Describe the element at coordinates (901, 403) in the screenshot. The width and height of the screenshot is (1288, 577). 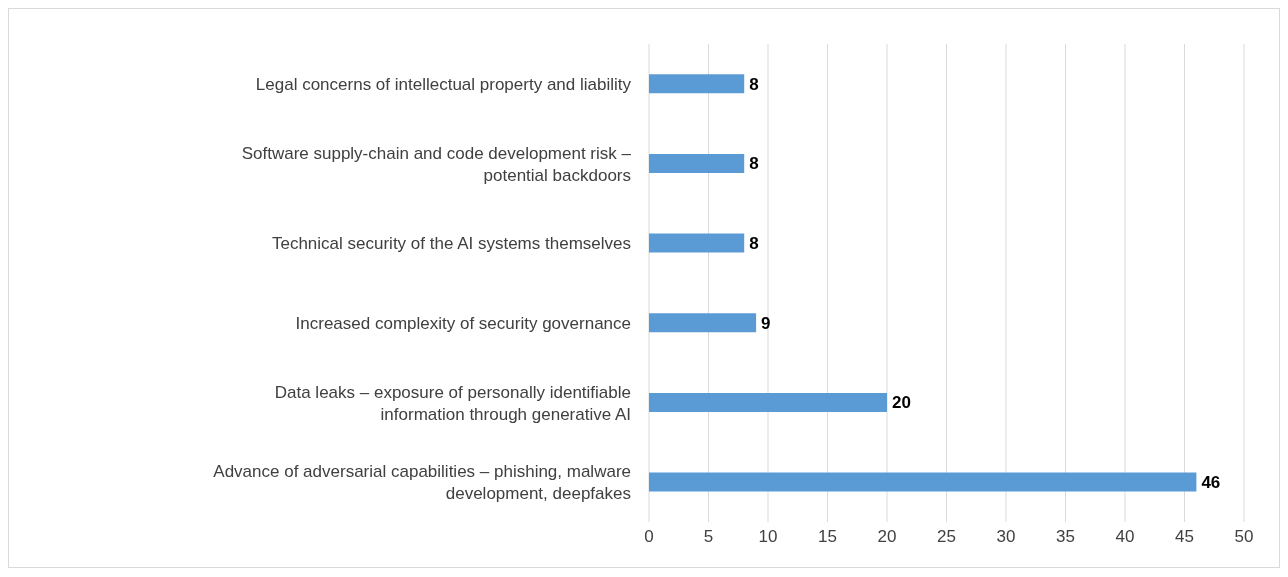
I see `data-label: 20` at that location.